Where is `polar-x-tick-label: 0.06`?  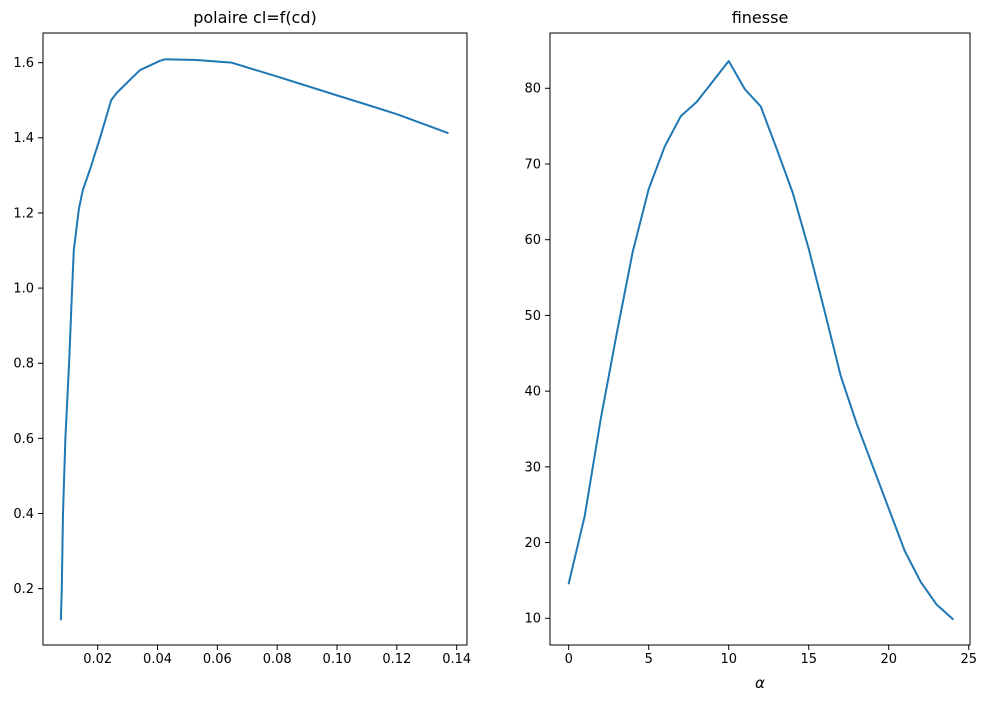
polar-x-tick-label: 0.06 is located at coordinates (217, 659).